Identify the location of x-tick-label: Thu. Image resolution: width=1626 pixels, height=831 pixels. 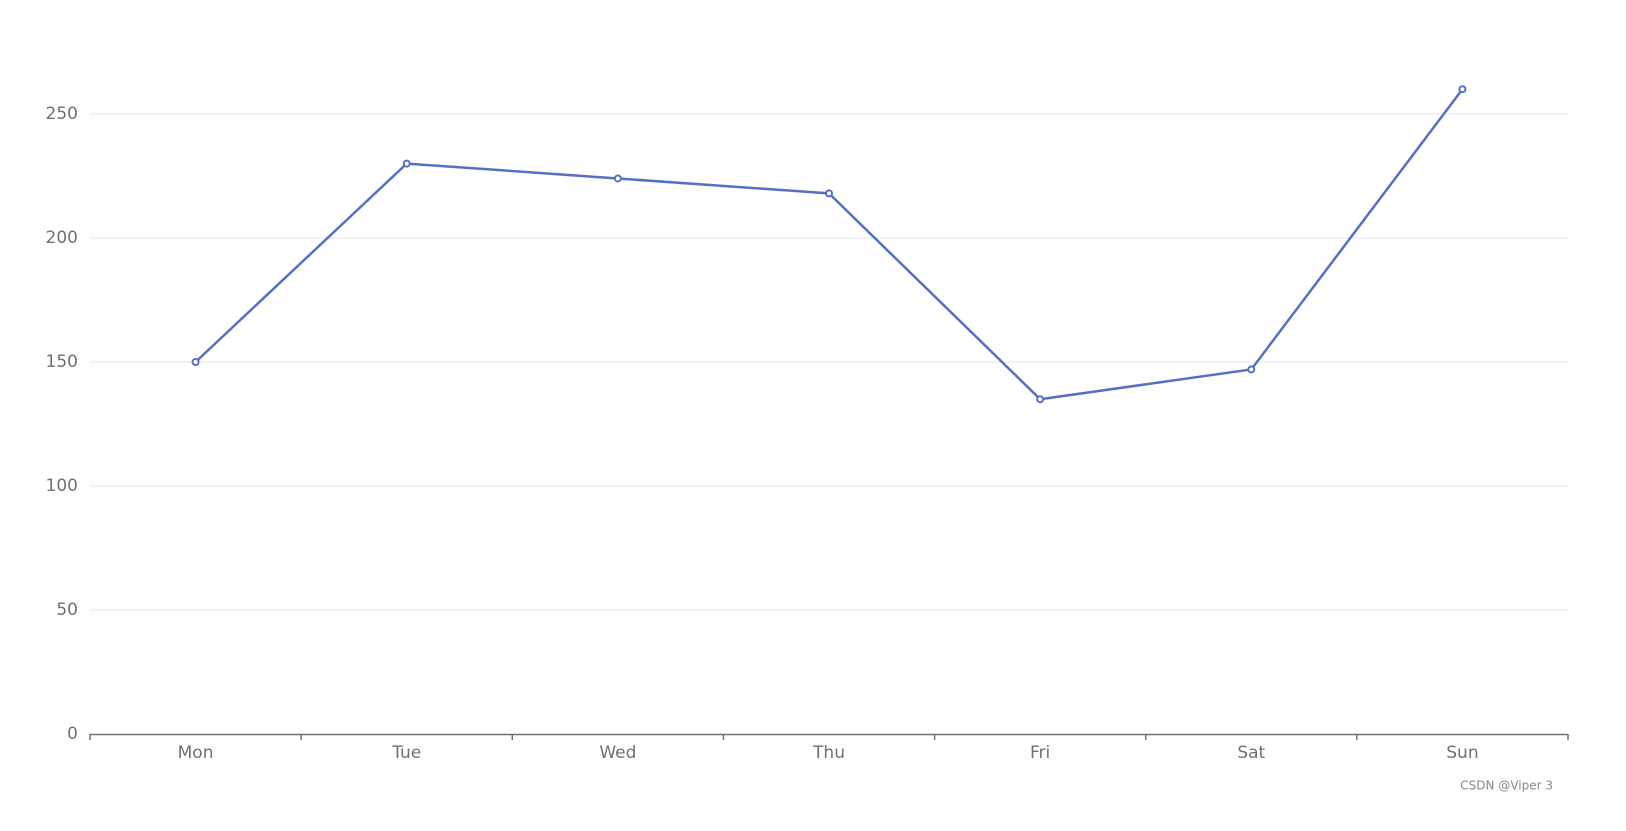
(828, 753).